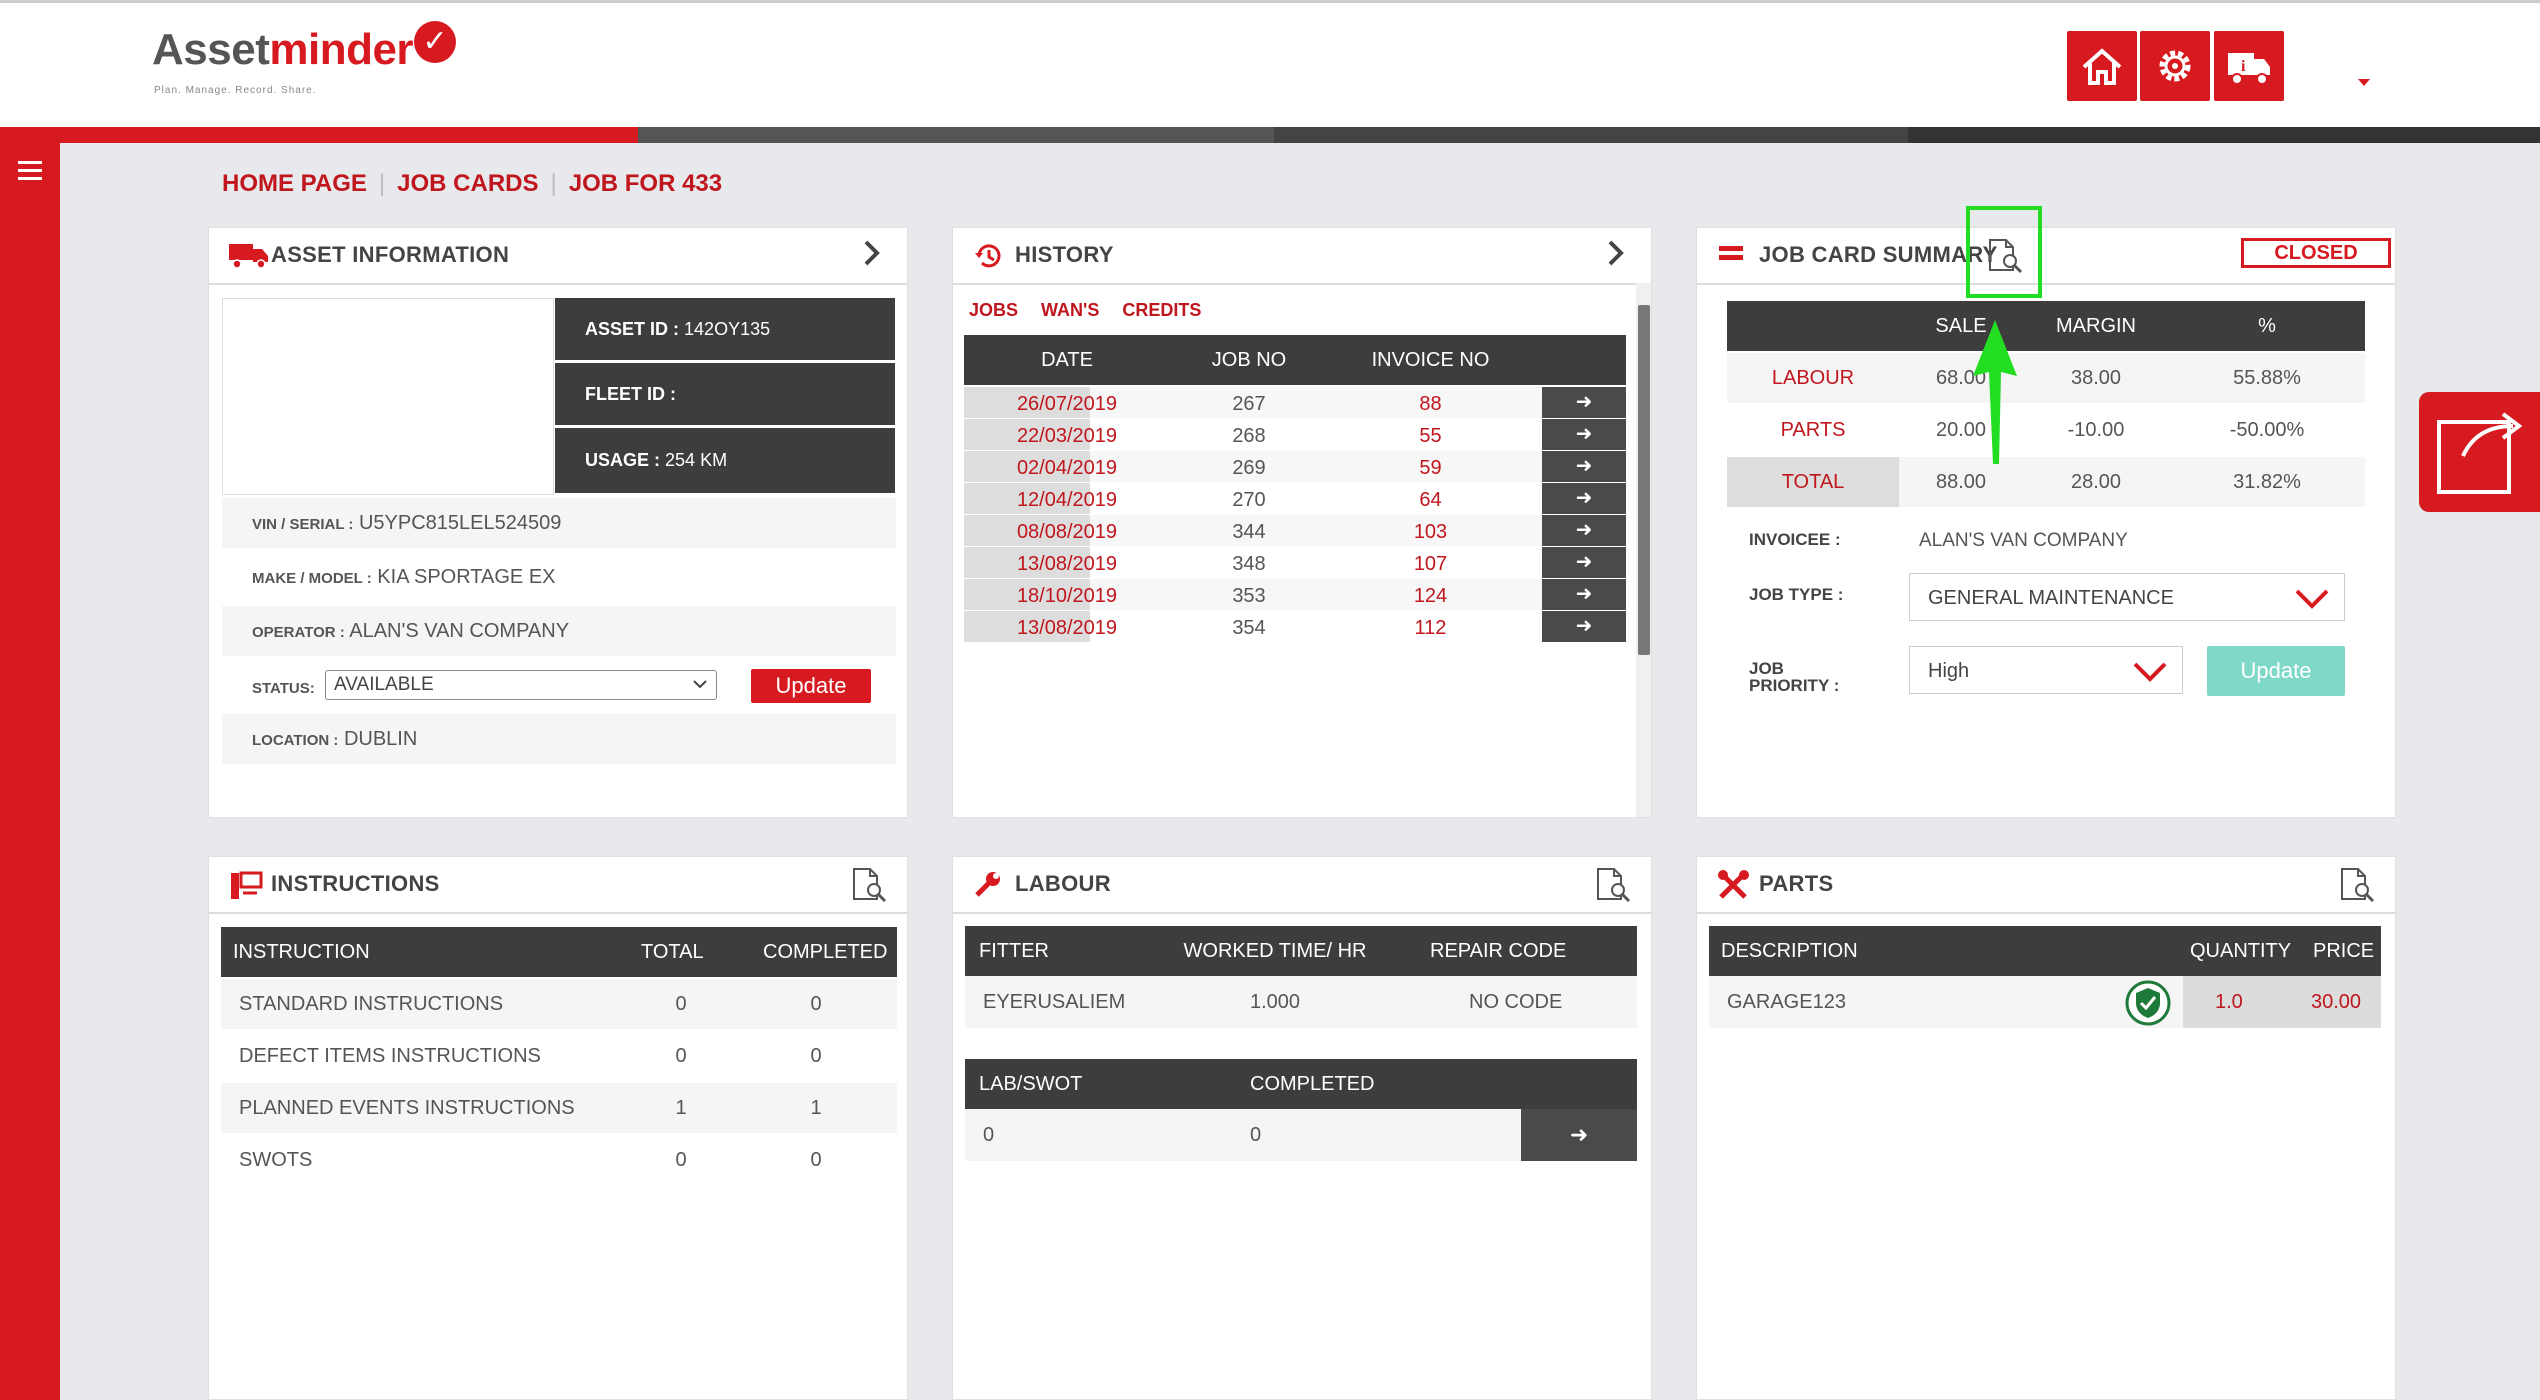  Describe the element at coordinates (1731, 253) in the screenshot. I see `list-icon` at that location.